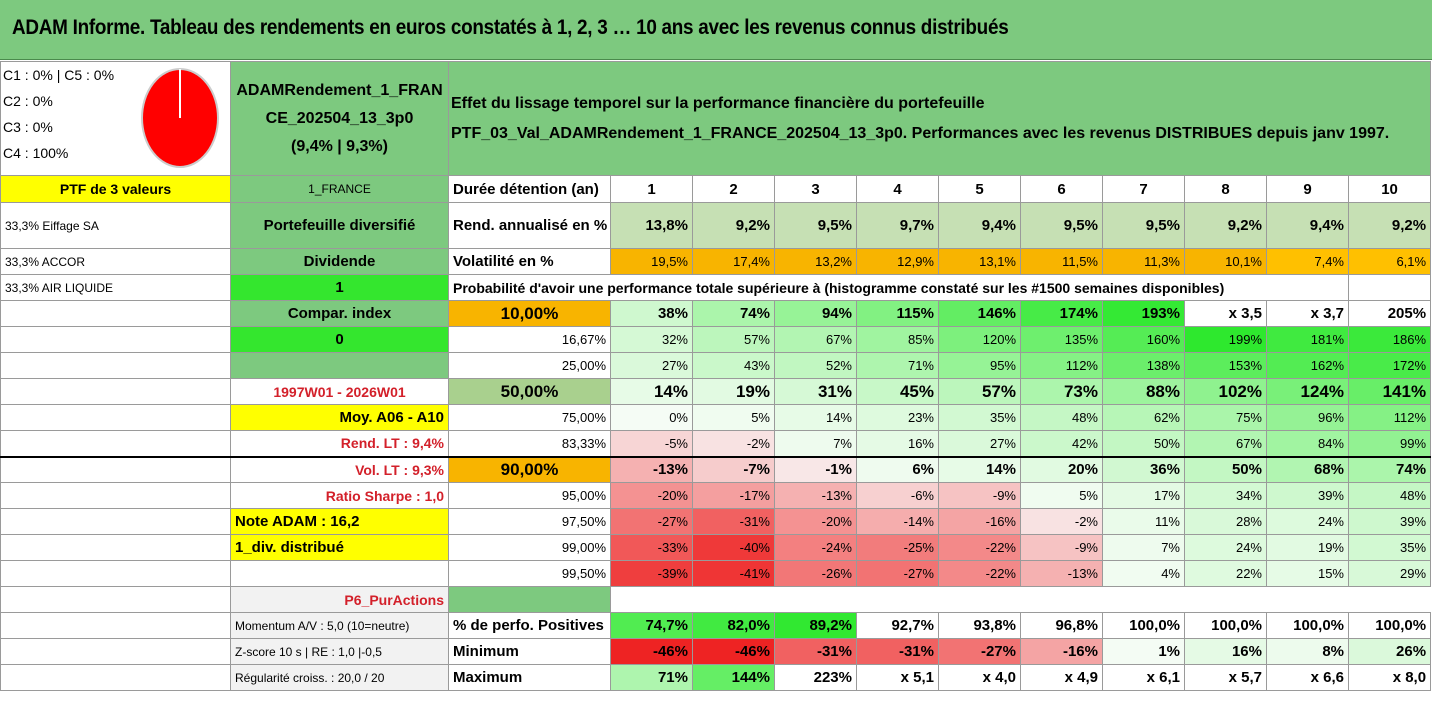 This screenshot has height=717, width=1432. Describe the element at coordinates (1389, 313) in the screenshot. I see `quantile-value: 205%` at that location.